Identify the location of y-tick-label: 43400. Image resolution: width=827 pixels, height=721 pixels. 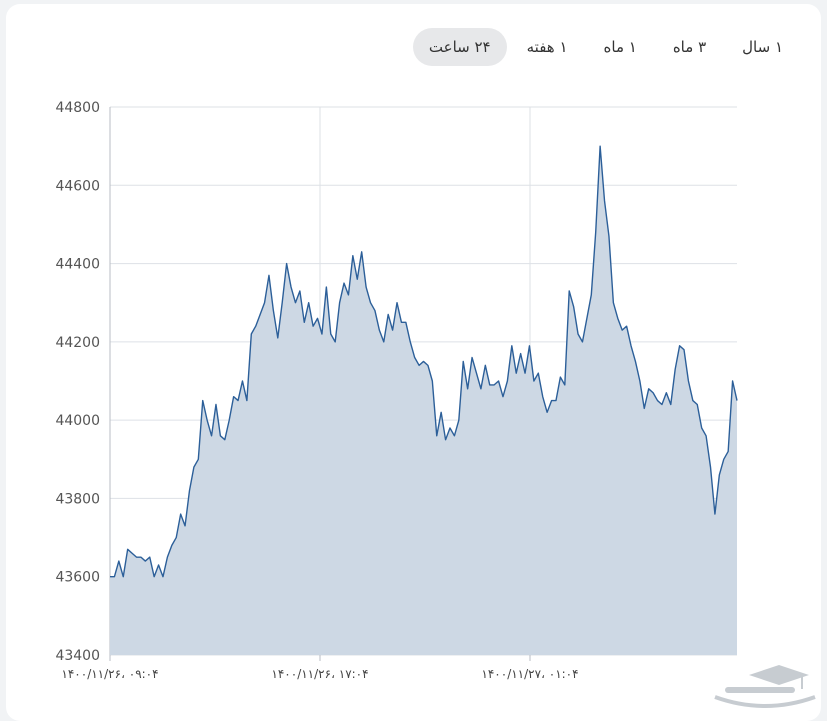
(77, 656).